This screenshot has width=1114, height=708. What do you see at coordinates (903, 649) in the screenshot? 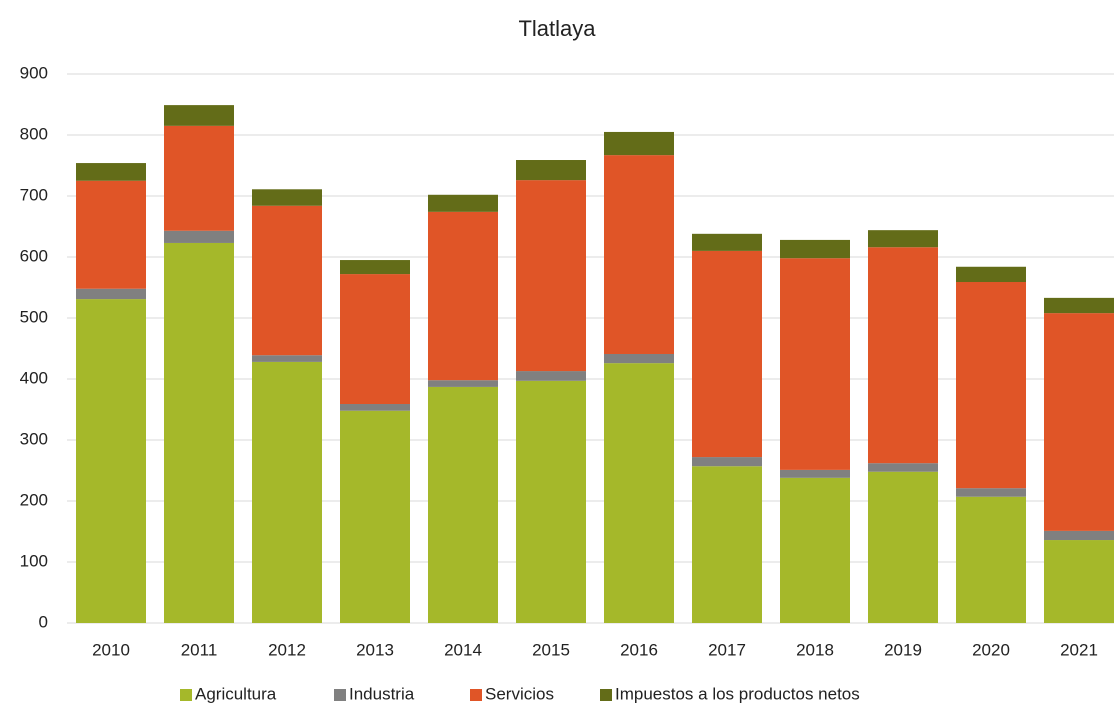
I see `x-tick-label: 2019` at bounding box center [903, 649].